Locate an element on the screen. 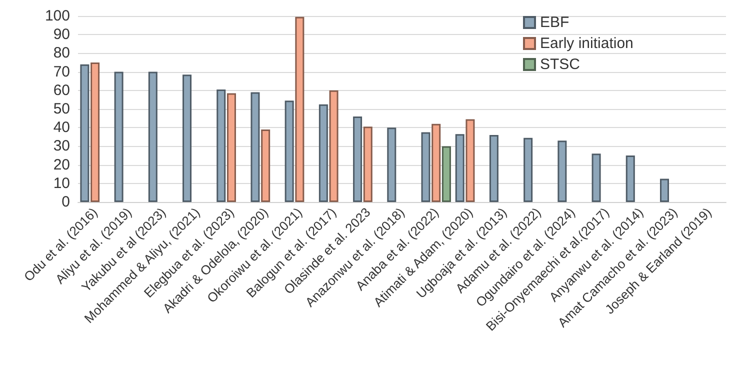 This screenshot has width=744, height=380. legend-label: Early initiation is located at coordinates (587, 43).